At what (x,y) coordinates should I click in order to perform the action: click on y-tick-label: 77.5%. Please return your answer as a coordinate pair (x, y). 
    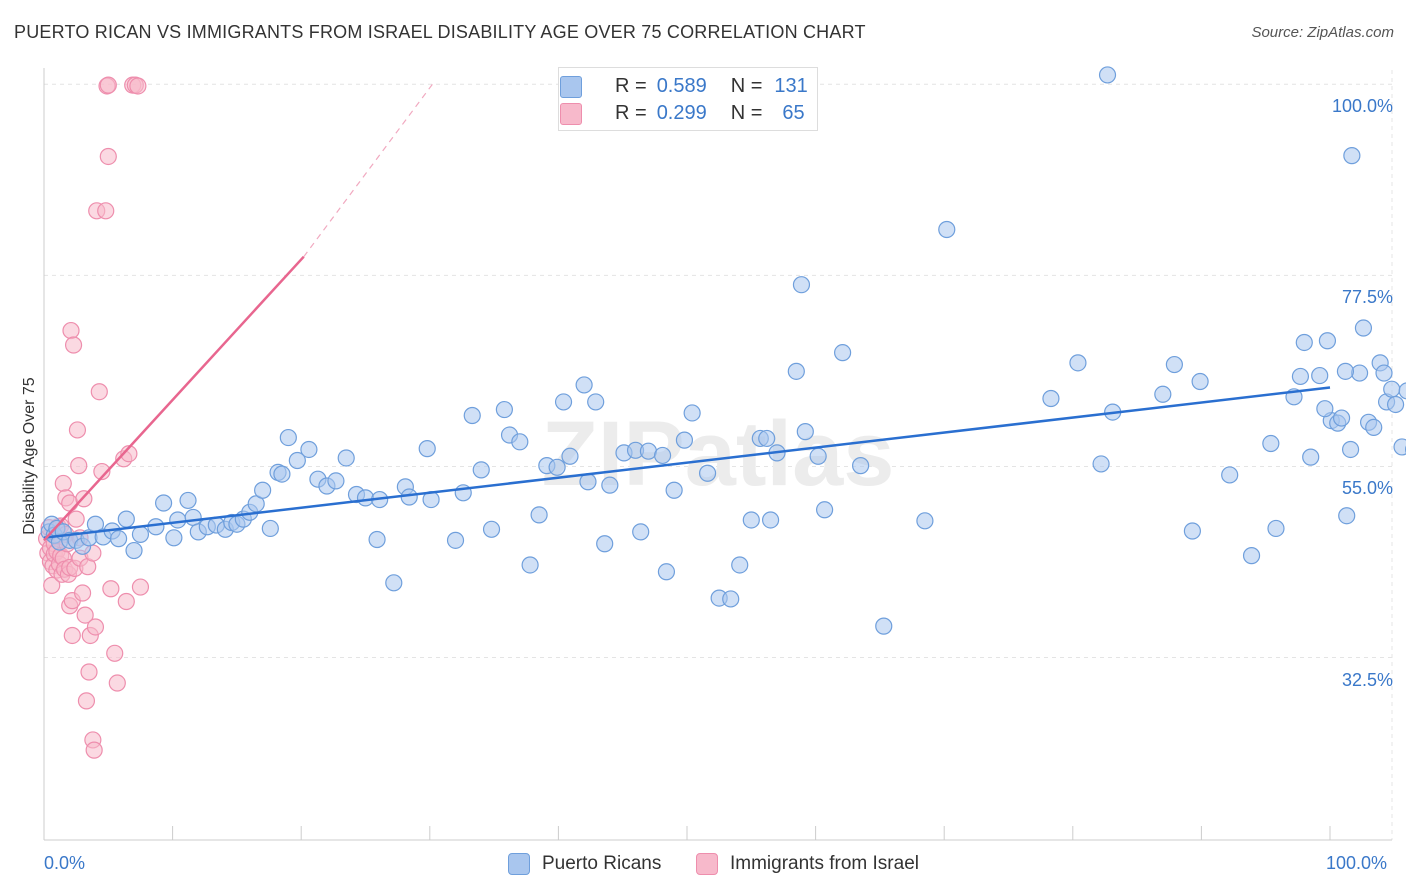
    Looking at the image, I should click on (1367, 297).